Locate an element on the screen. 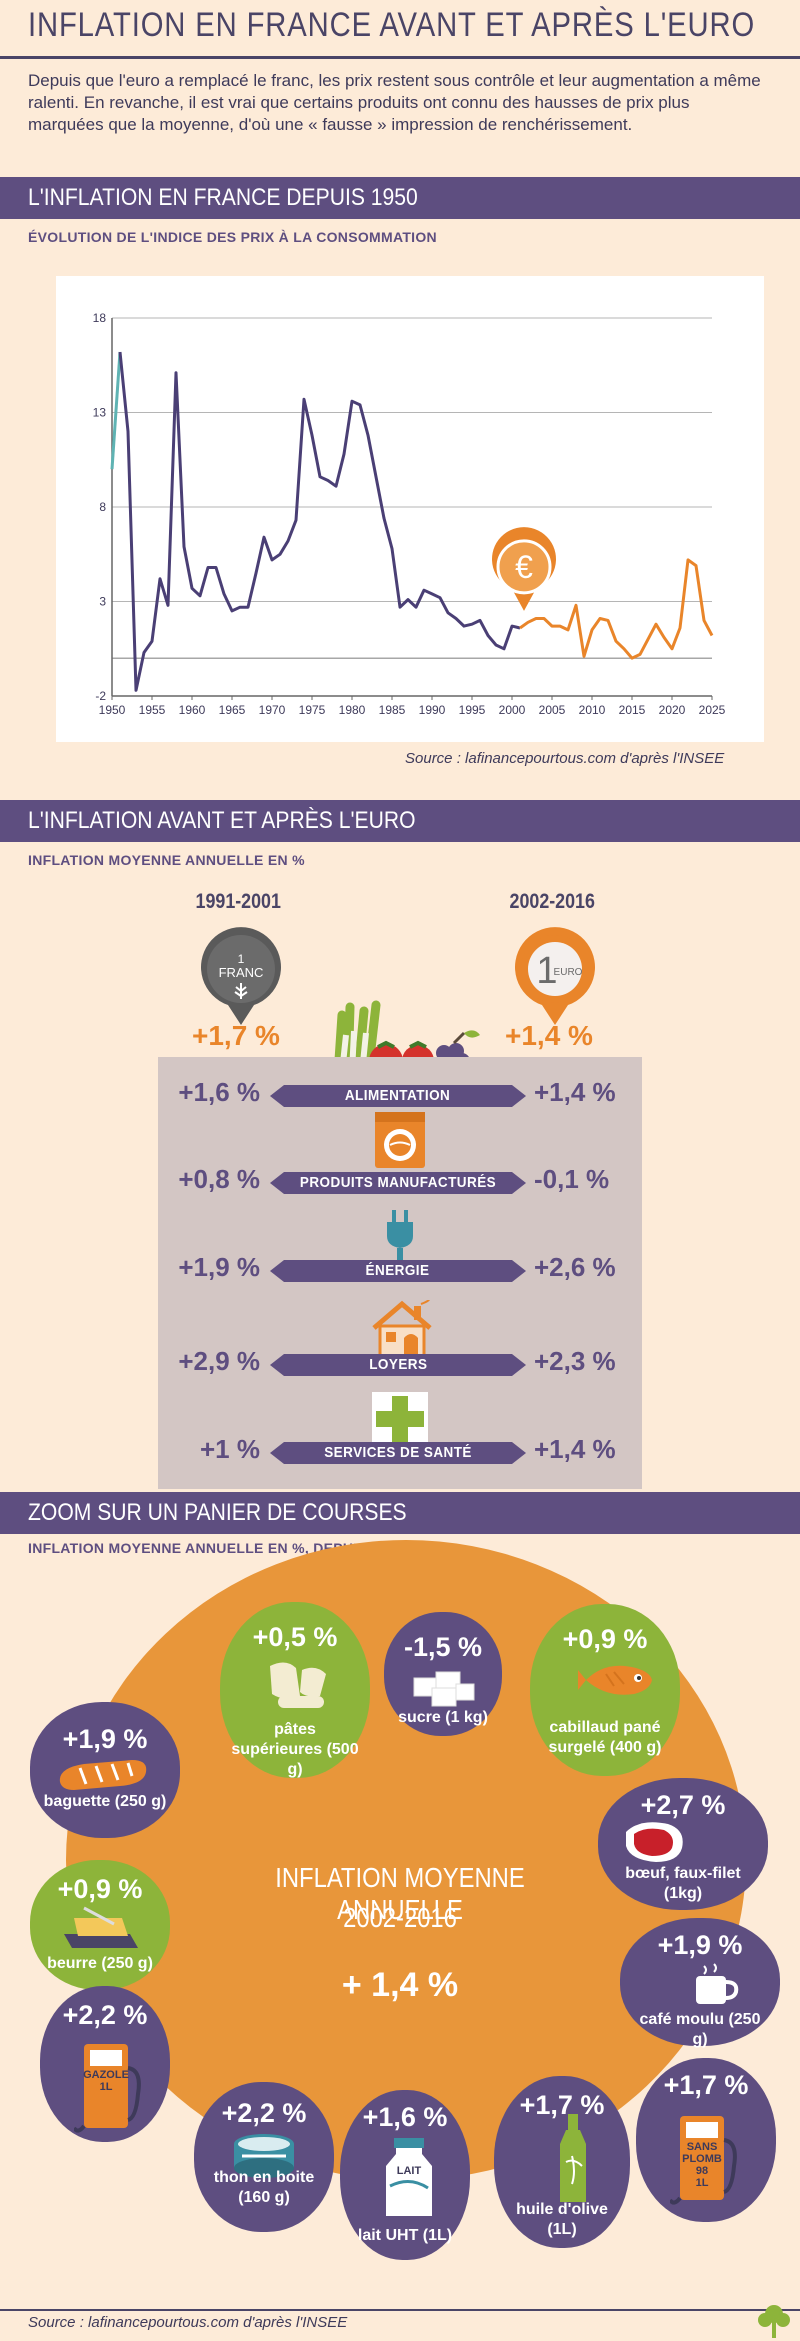 This screenshot has height=2341, width=800. category-label: ÉNERGIE is located at coordinates (398, 1270).